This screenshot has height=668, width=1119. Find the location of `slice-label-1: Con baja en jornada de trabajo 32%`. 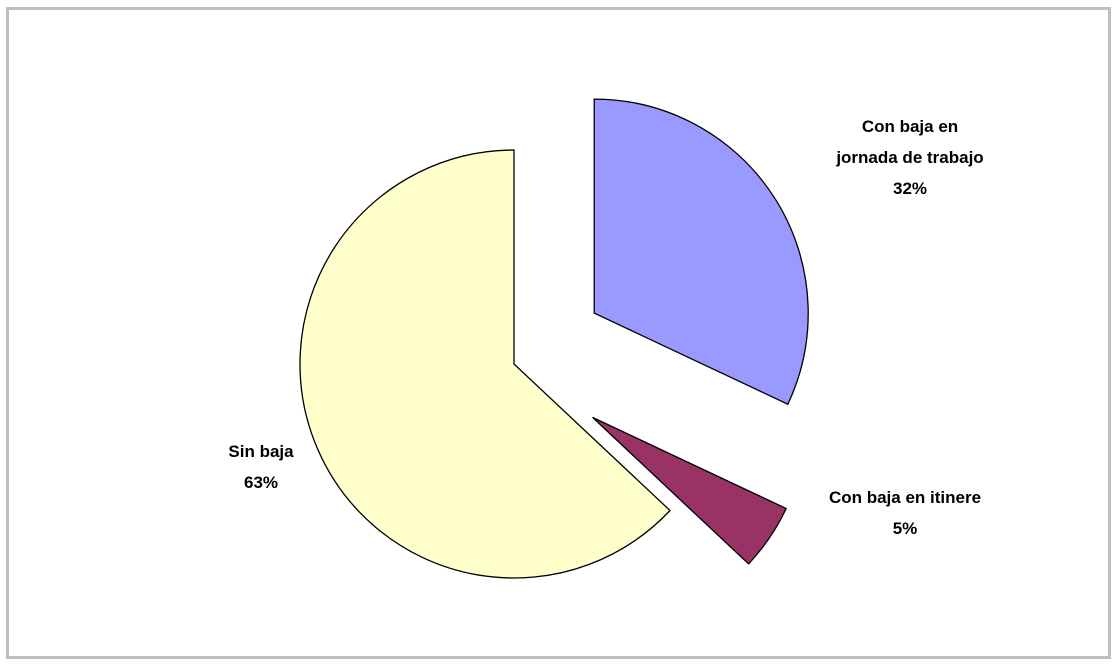

slice-label-1: Con baja en jornada de trabajo 32% is located at coordinates (909, 157).